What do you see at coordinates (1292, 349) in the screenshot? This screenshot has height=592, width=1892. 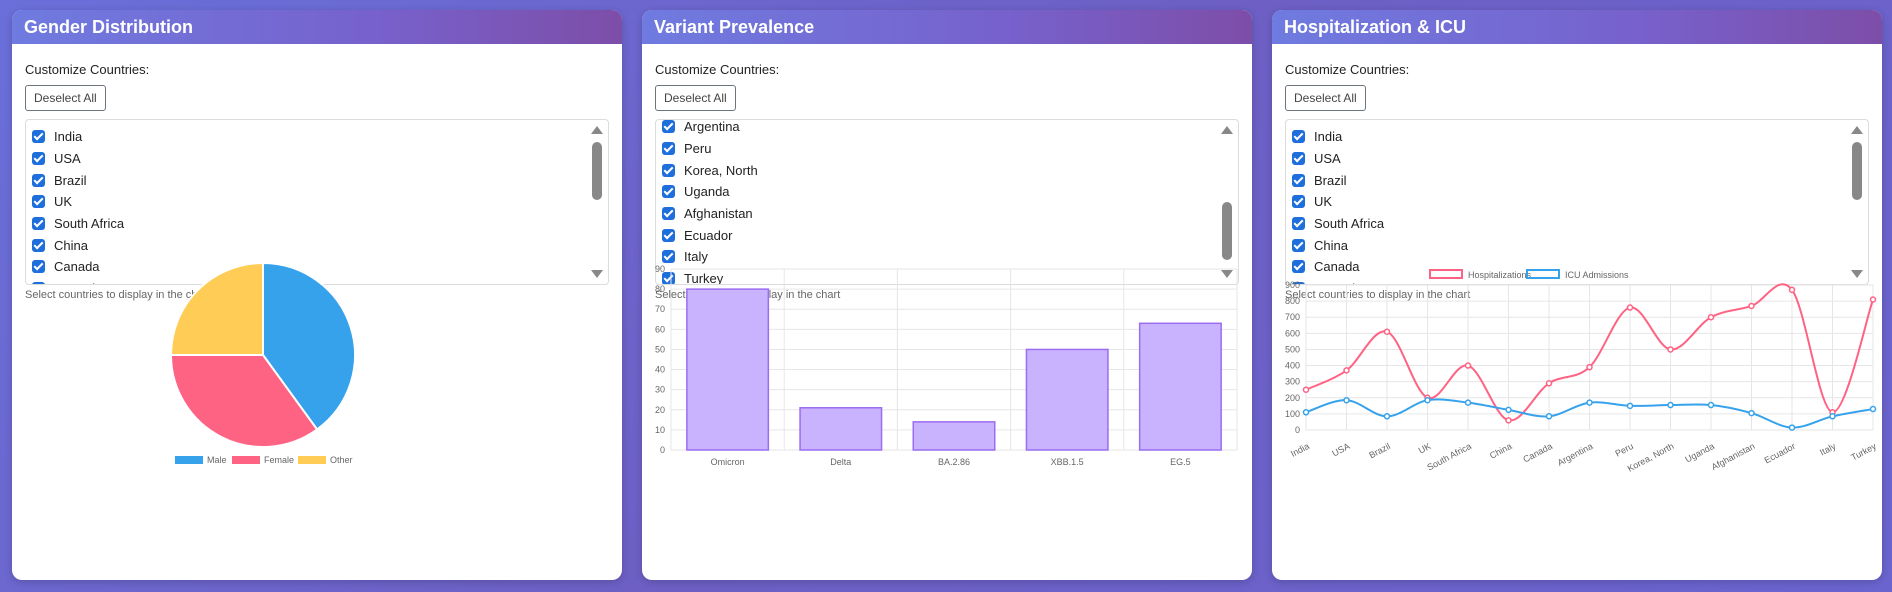 I see `y-tick-label: 500` at bounding box center [1292, 349].